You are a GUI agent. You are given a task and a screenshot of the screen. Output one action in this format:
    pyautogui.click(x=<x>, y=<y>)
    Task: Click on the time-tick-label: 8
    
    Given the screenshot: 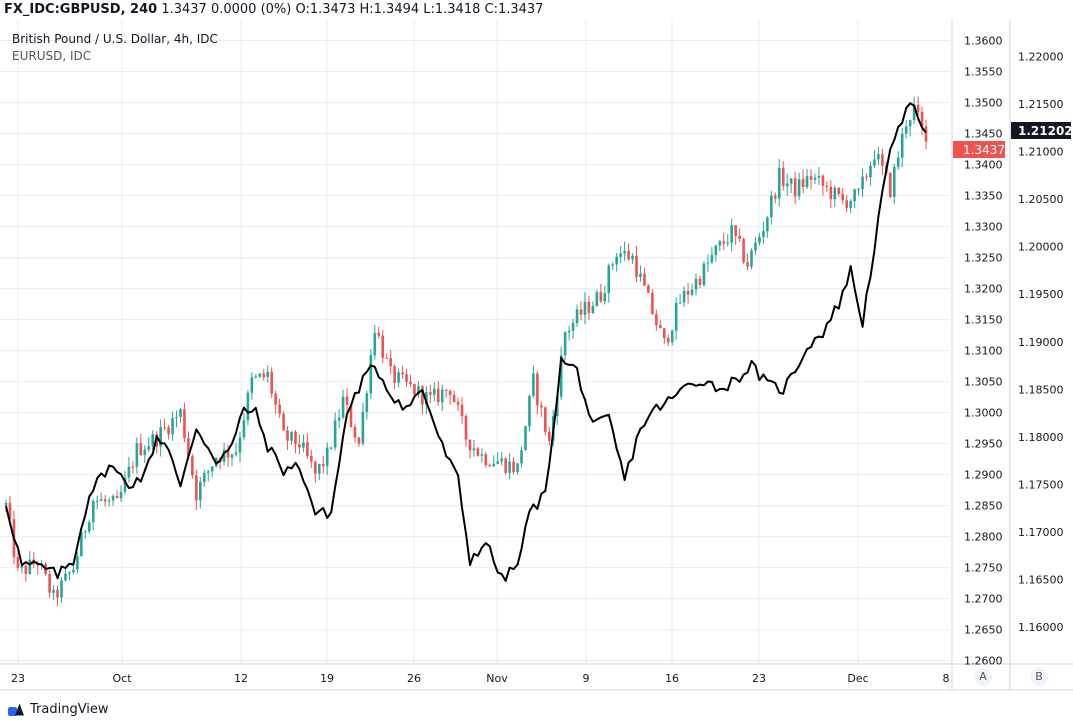 What is the action you would take?
    pyautogui.click(x=946, y=678)
    